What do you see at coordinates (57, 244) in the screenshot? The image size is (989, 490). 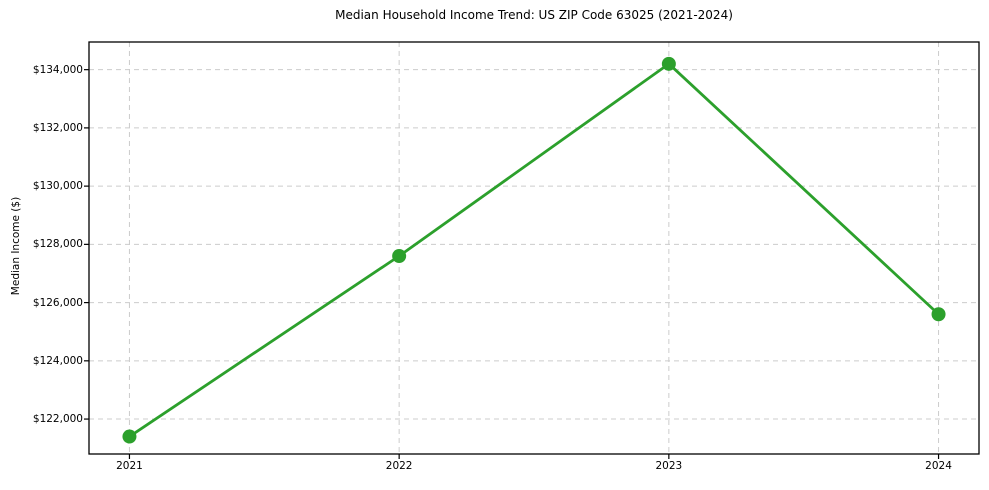 I see `y-tick-label: $128,000` at bounding box center [57, 244].